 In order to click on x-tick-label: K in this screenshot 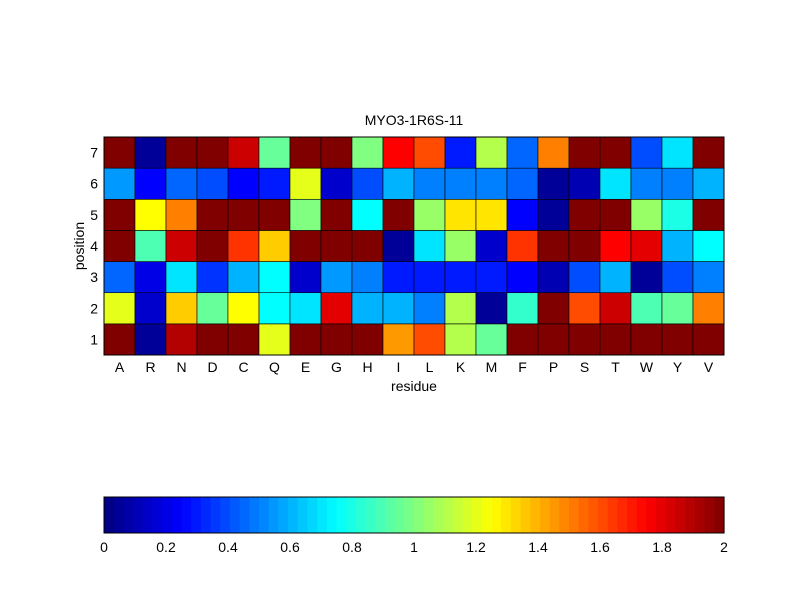, I will do `click(461, 367)`.